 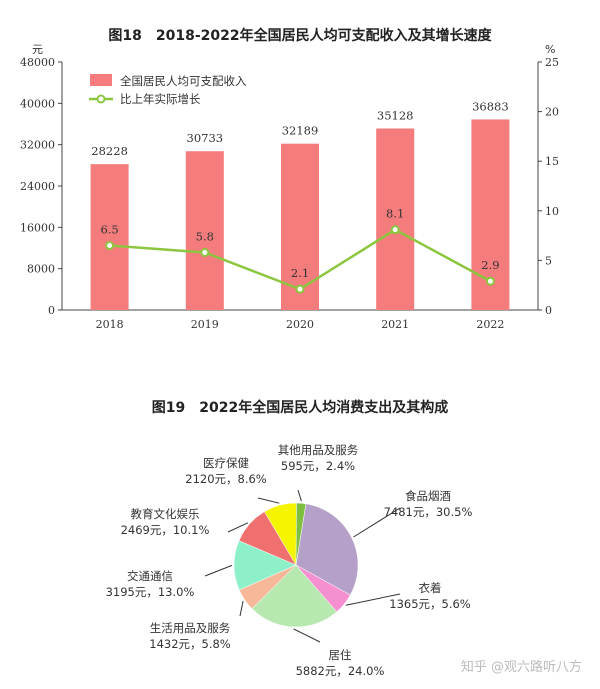 I want to click on left-axis-tick-label: 8000, so click(x=41, y=269).